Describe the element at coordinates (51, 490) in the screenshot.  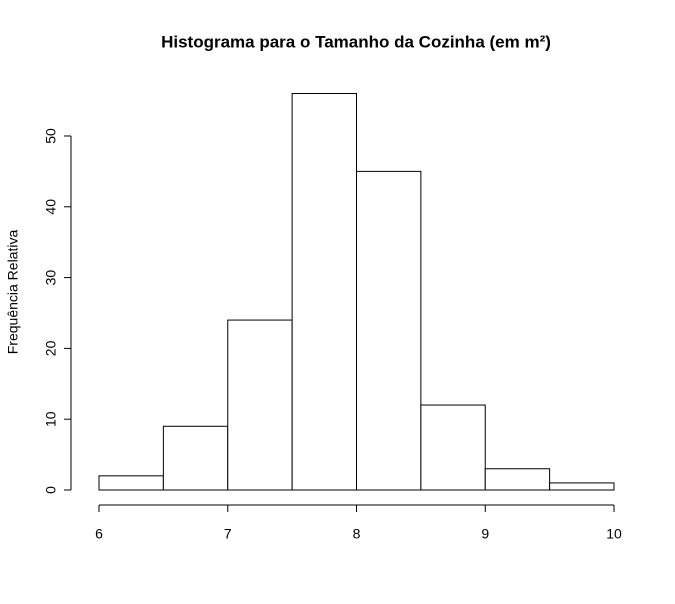
I see `y-tick-label: 0` at that location.